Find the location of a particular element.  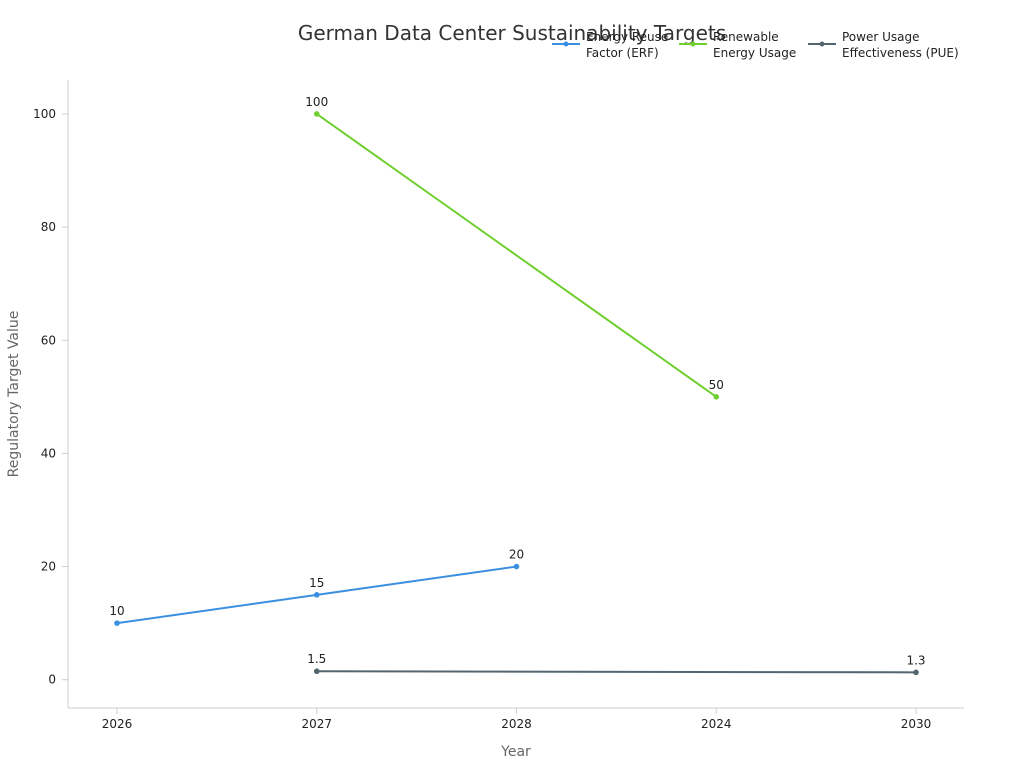

legend-label-line: Effectiveness (PUE) is located at coordinates (900, 53).